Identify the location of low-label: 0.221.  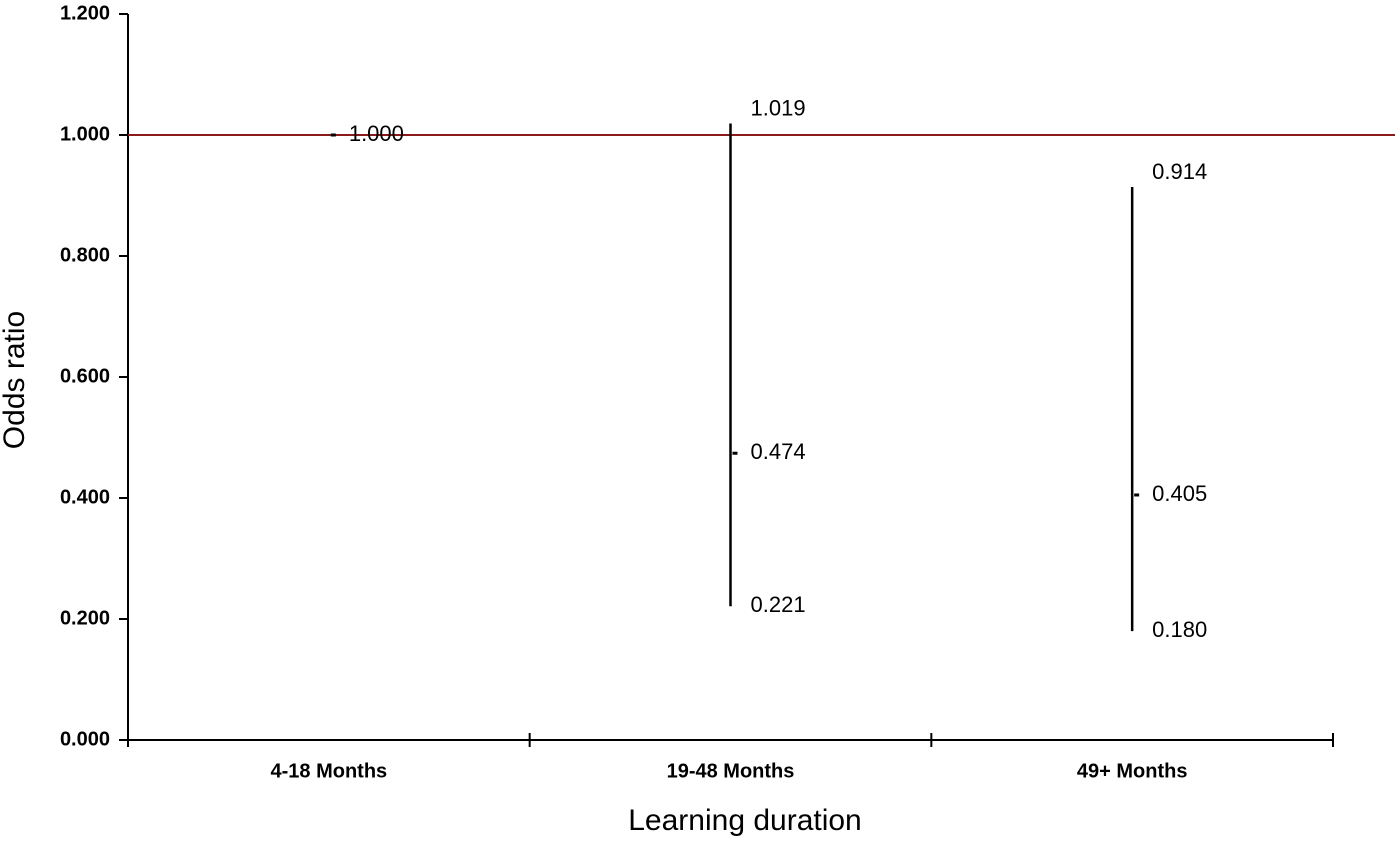
(778, 604).